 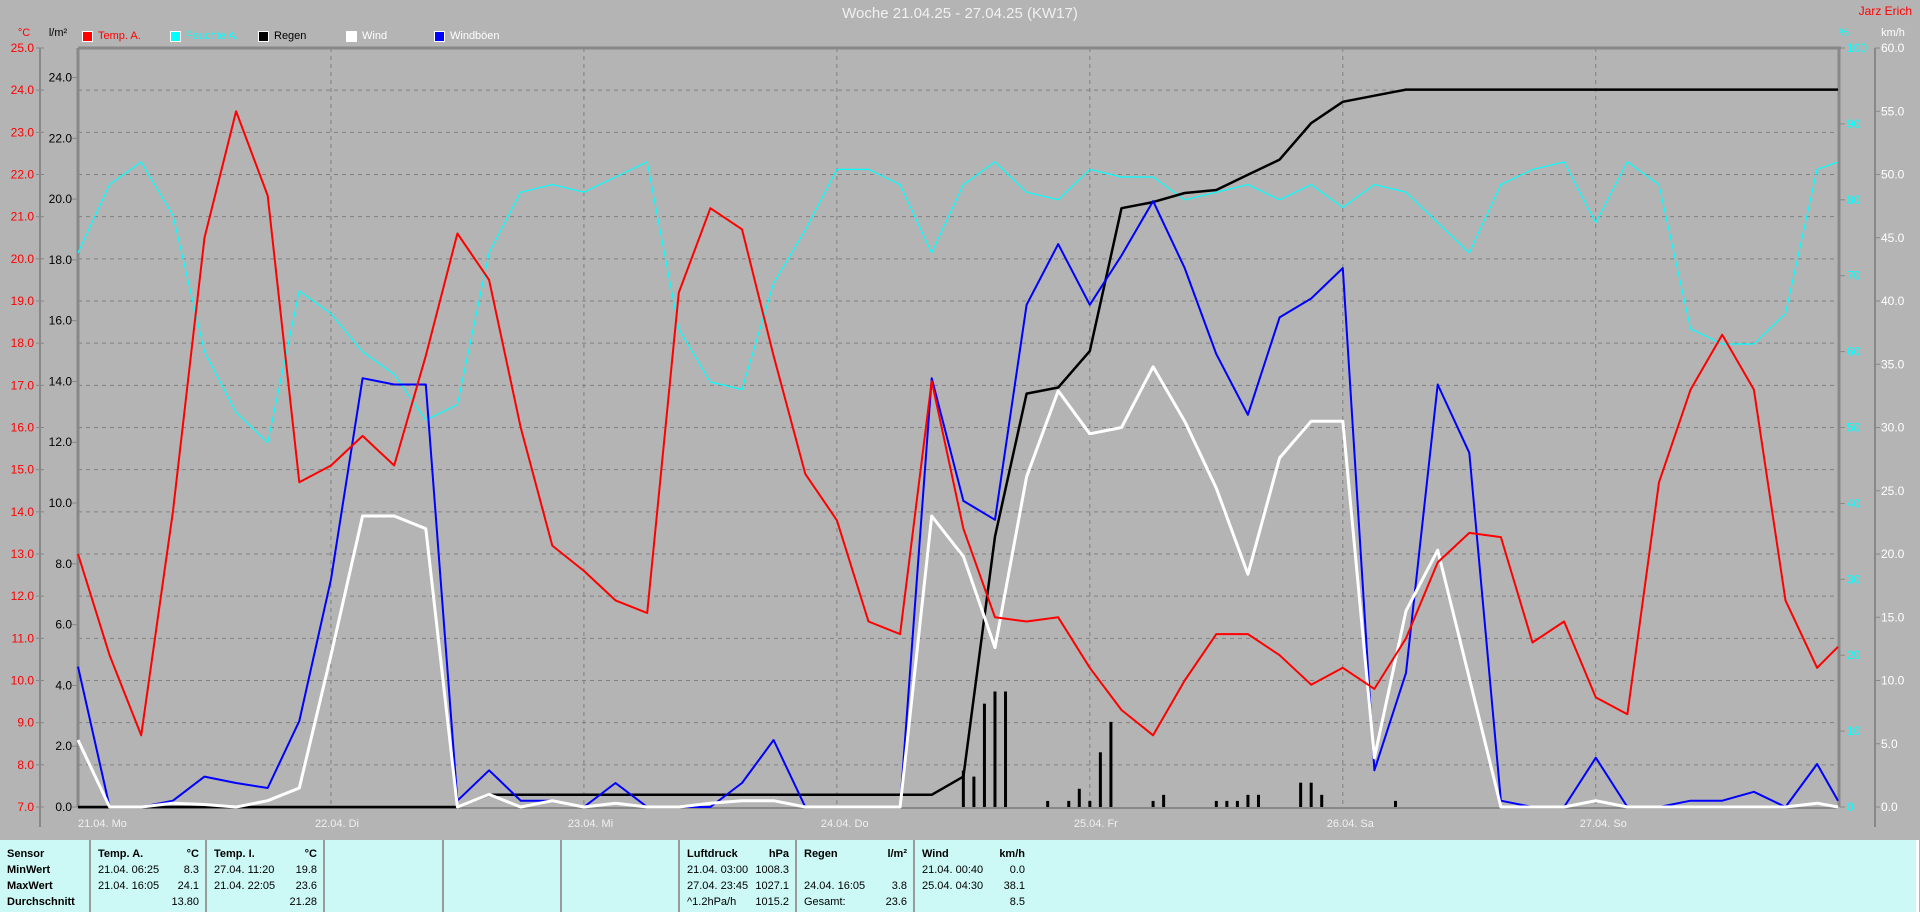 What do you see at coordinates (61, 260) in the screenshot?
I see `rain-axis-label: 18.0` at bounding box center [61, 260].